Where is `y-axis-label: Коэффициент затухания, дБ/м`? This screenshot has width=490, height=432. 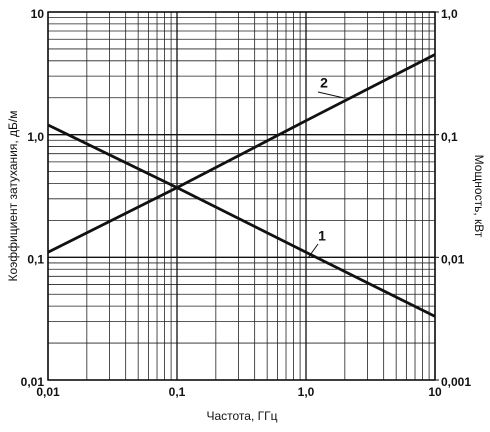
y-axis-label: Коэффициент затухания, дБ/м is located at coordinates (13, 196).